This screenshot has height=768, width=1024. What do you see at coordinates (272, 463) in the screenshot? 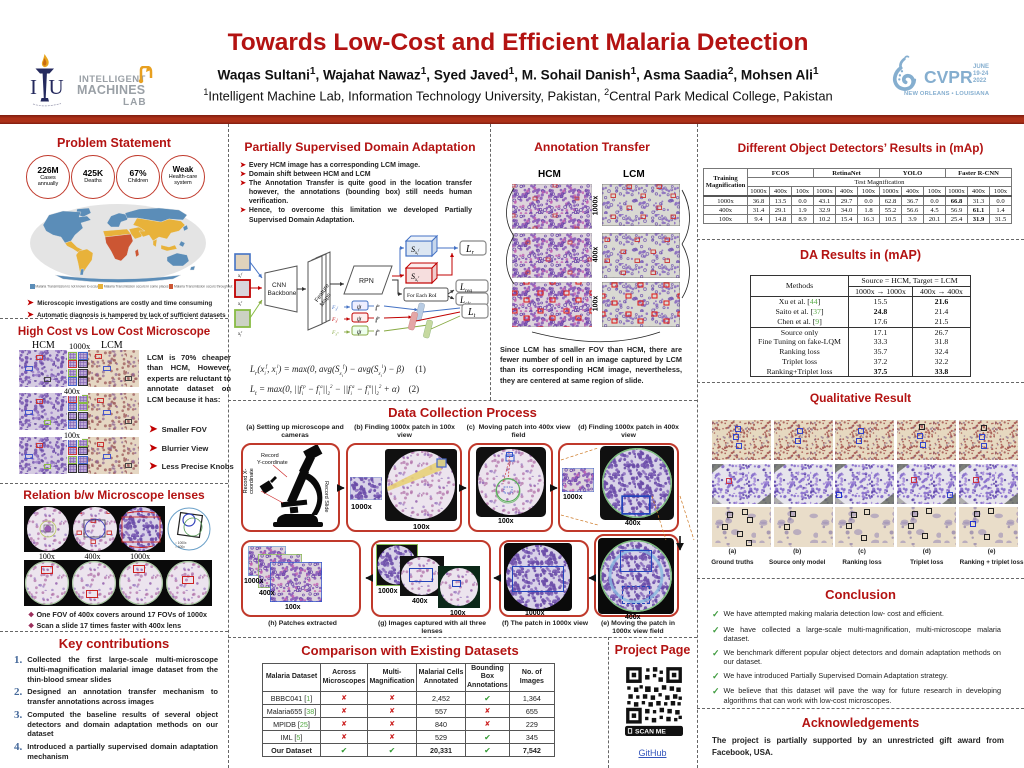
I see `svg-text: Y-coordinate` at bounding box center [272, 463].